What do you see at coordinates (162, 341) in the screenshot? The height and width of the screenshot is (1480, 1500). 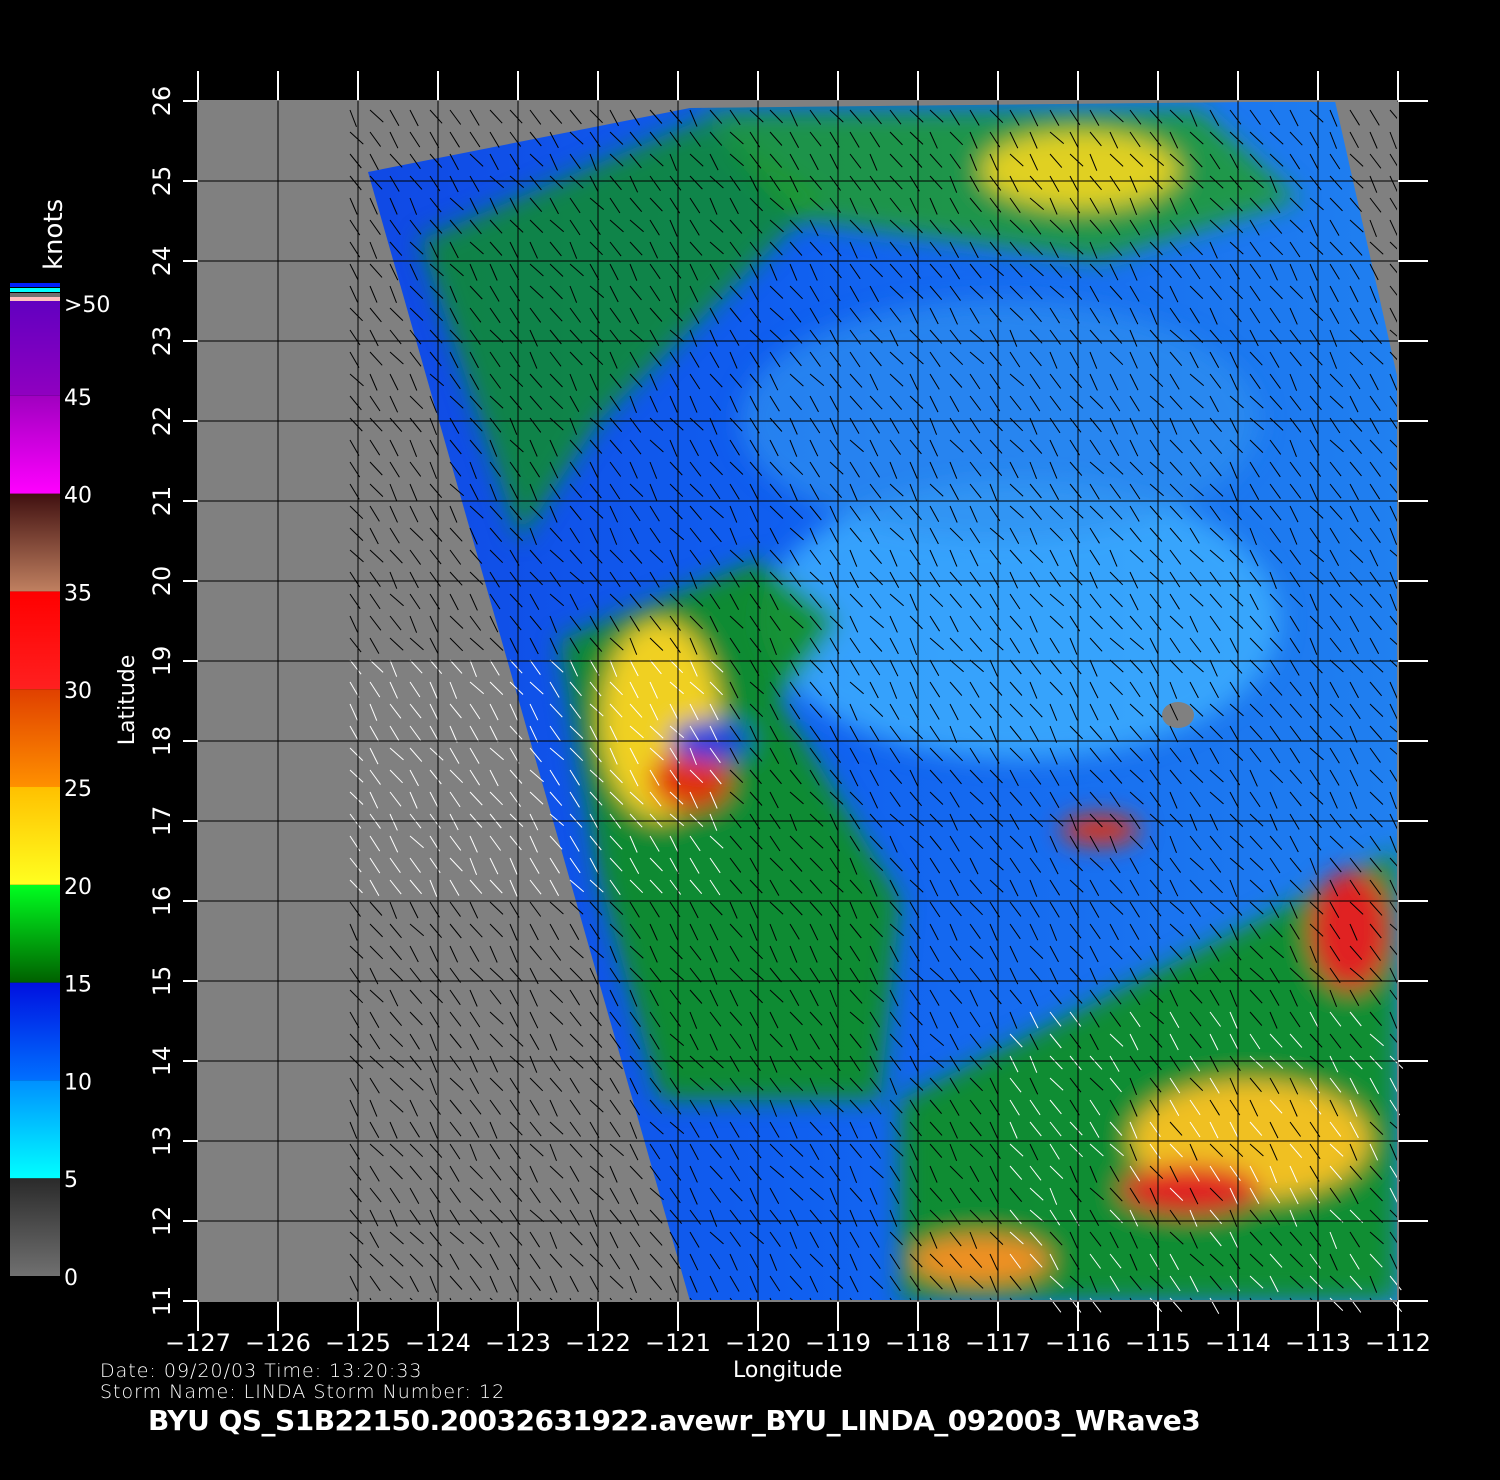 I see `latitude-tick-label: 23` at bounding box center [162, 341].